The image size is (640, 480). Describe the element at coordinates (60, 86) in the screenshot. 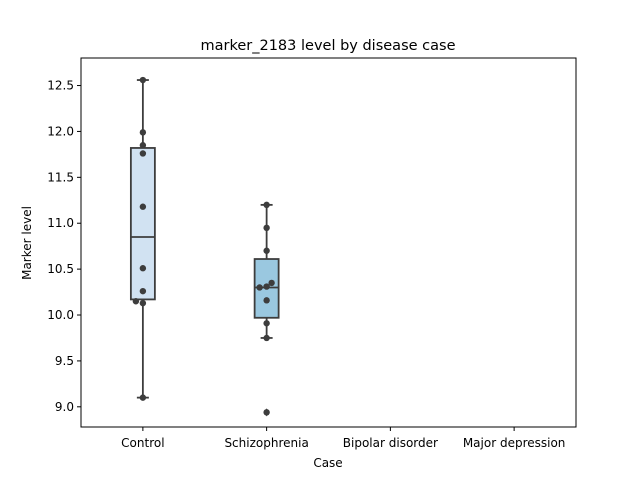

I see `y-tick-label: 12.5` at that location.